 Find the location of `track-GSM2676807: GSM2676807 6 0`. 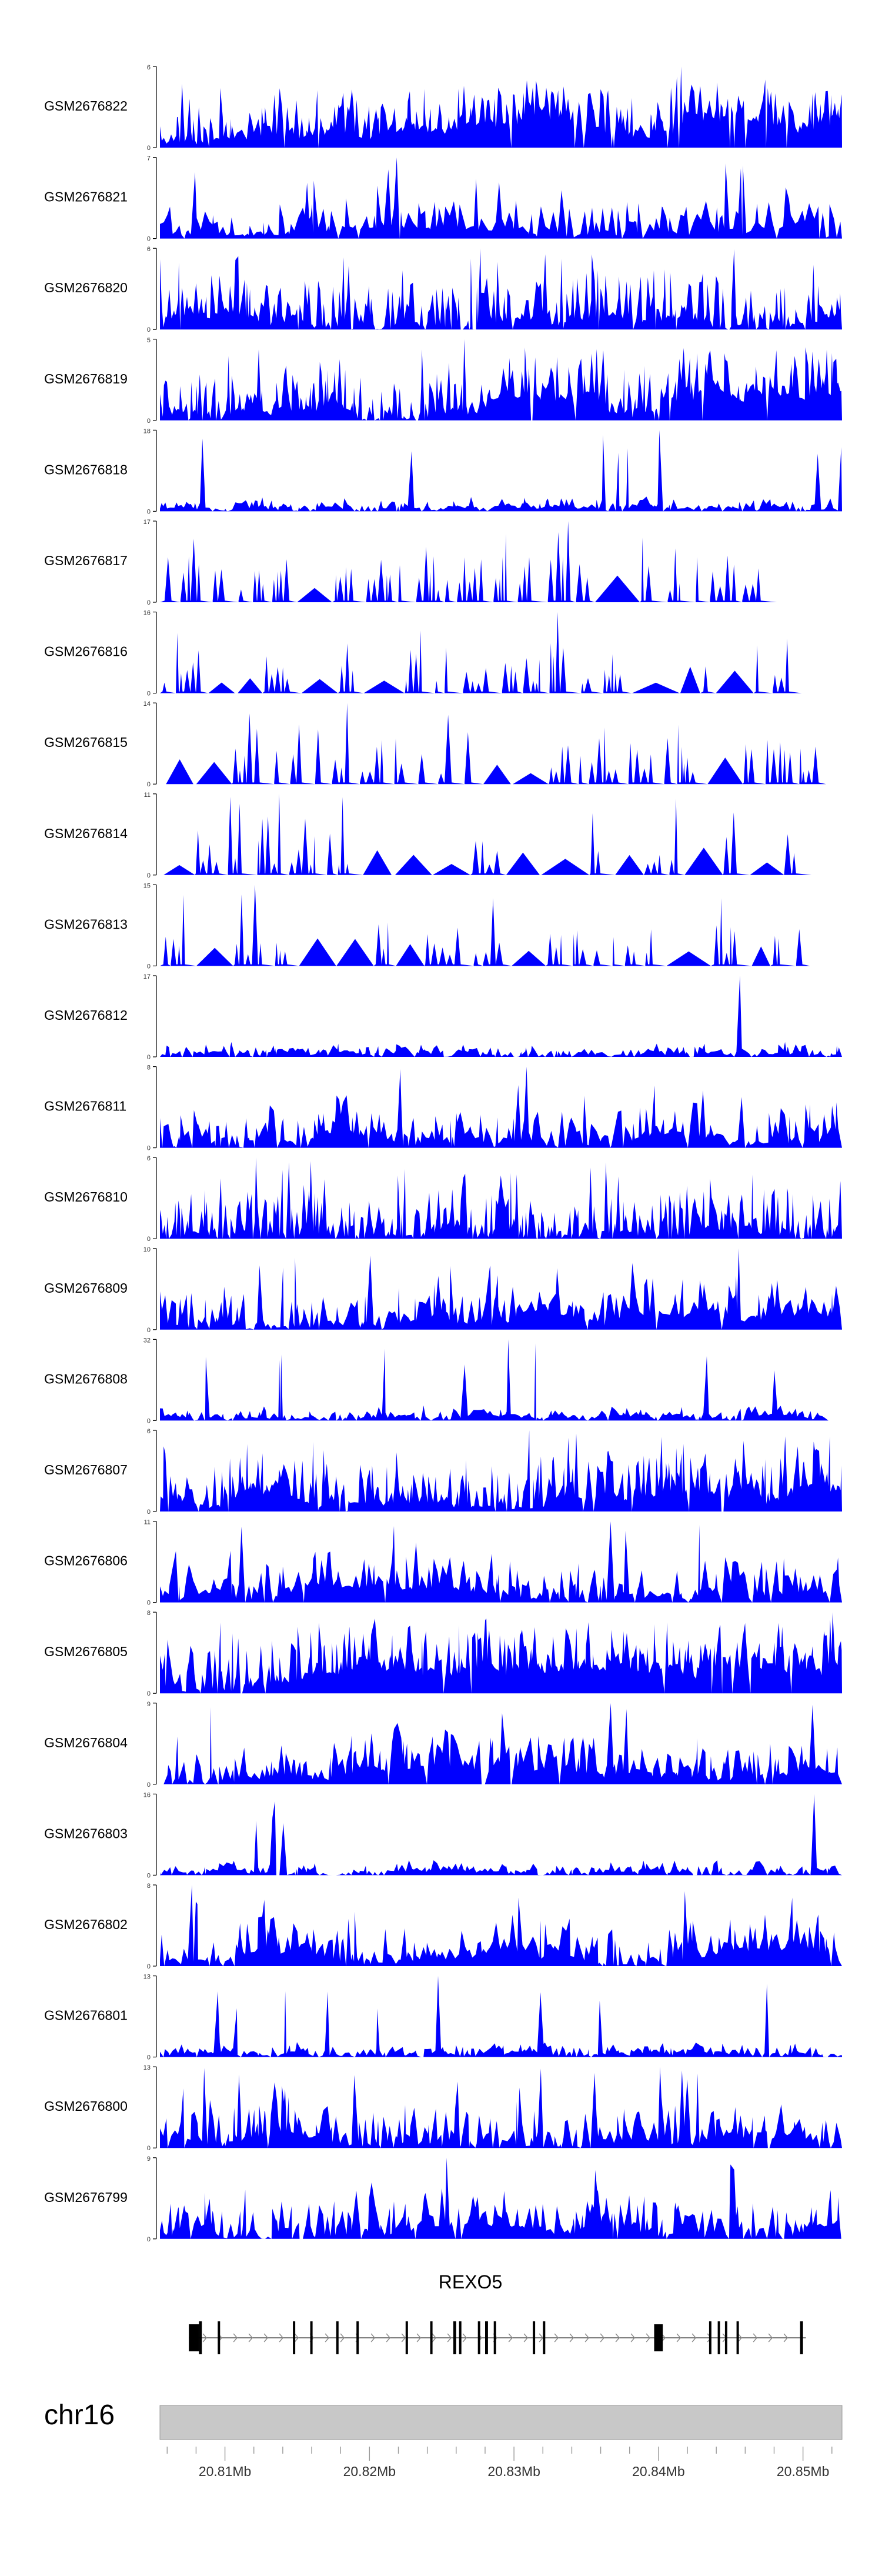

track-GSM2676807: GSM2676807 6 0 is located at coordinates (443, 1472).